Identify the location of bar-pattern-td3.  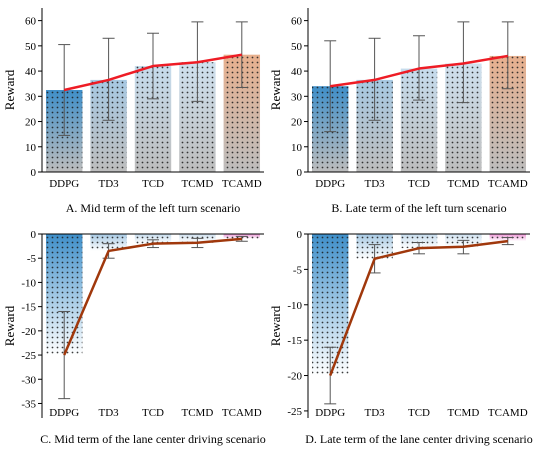
(108, 242).